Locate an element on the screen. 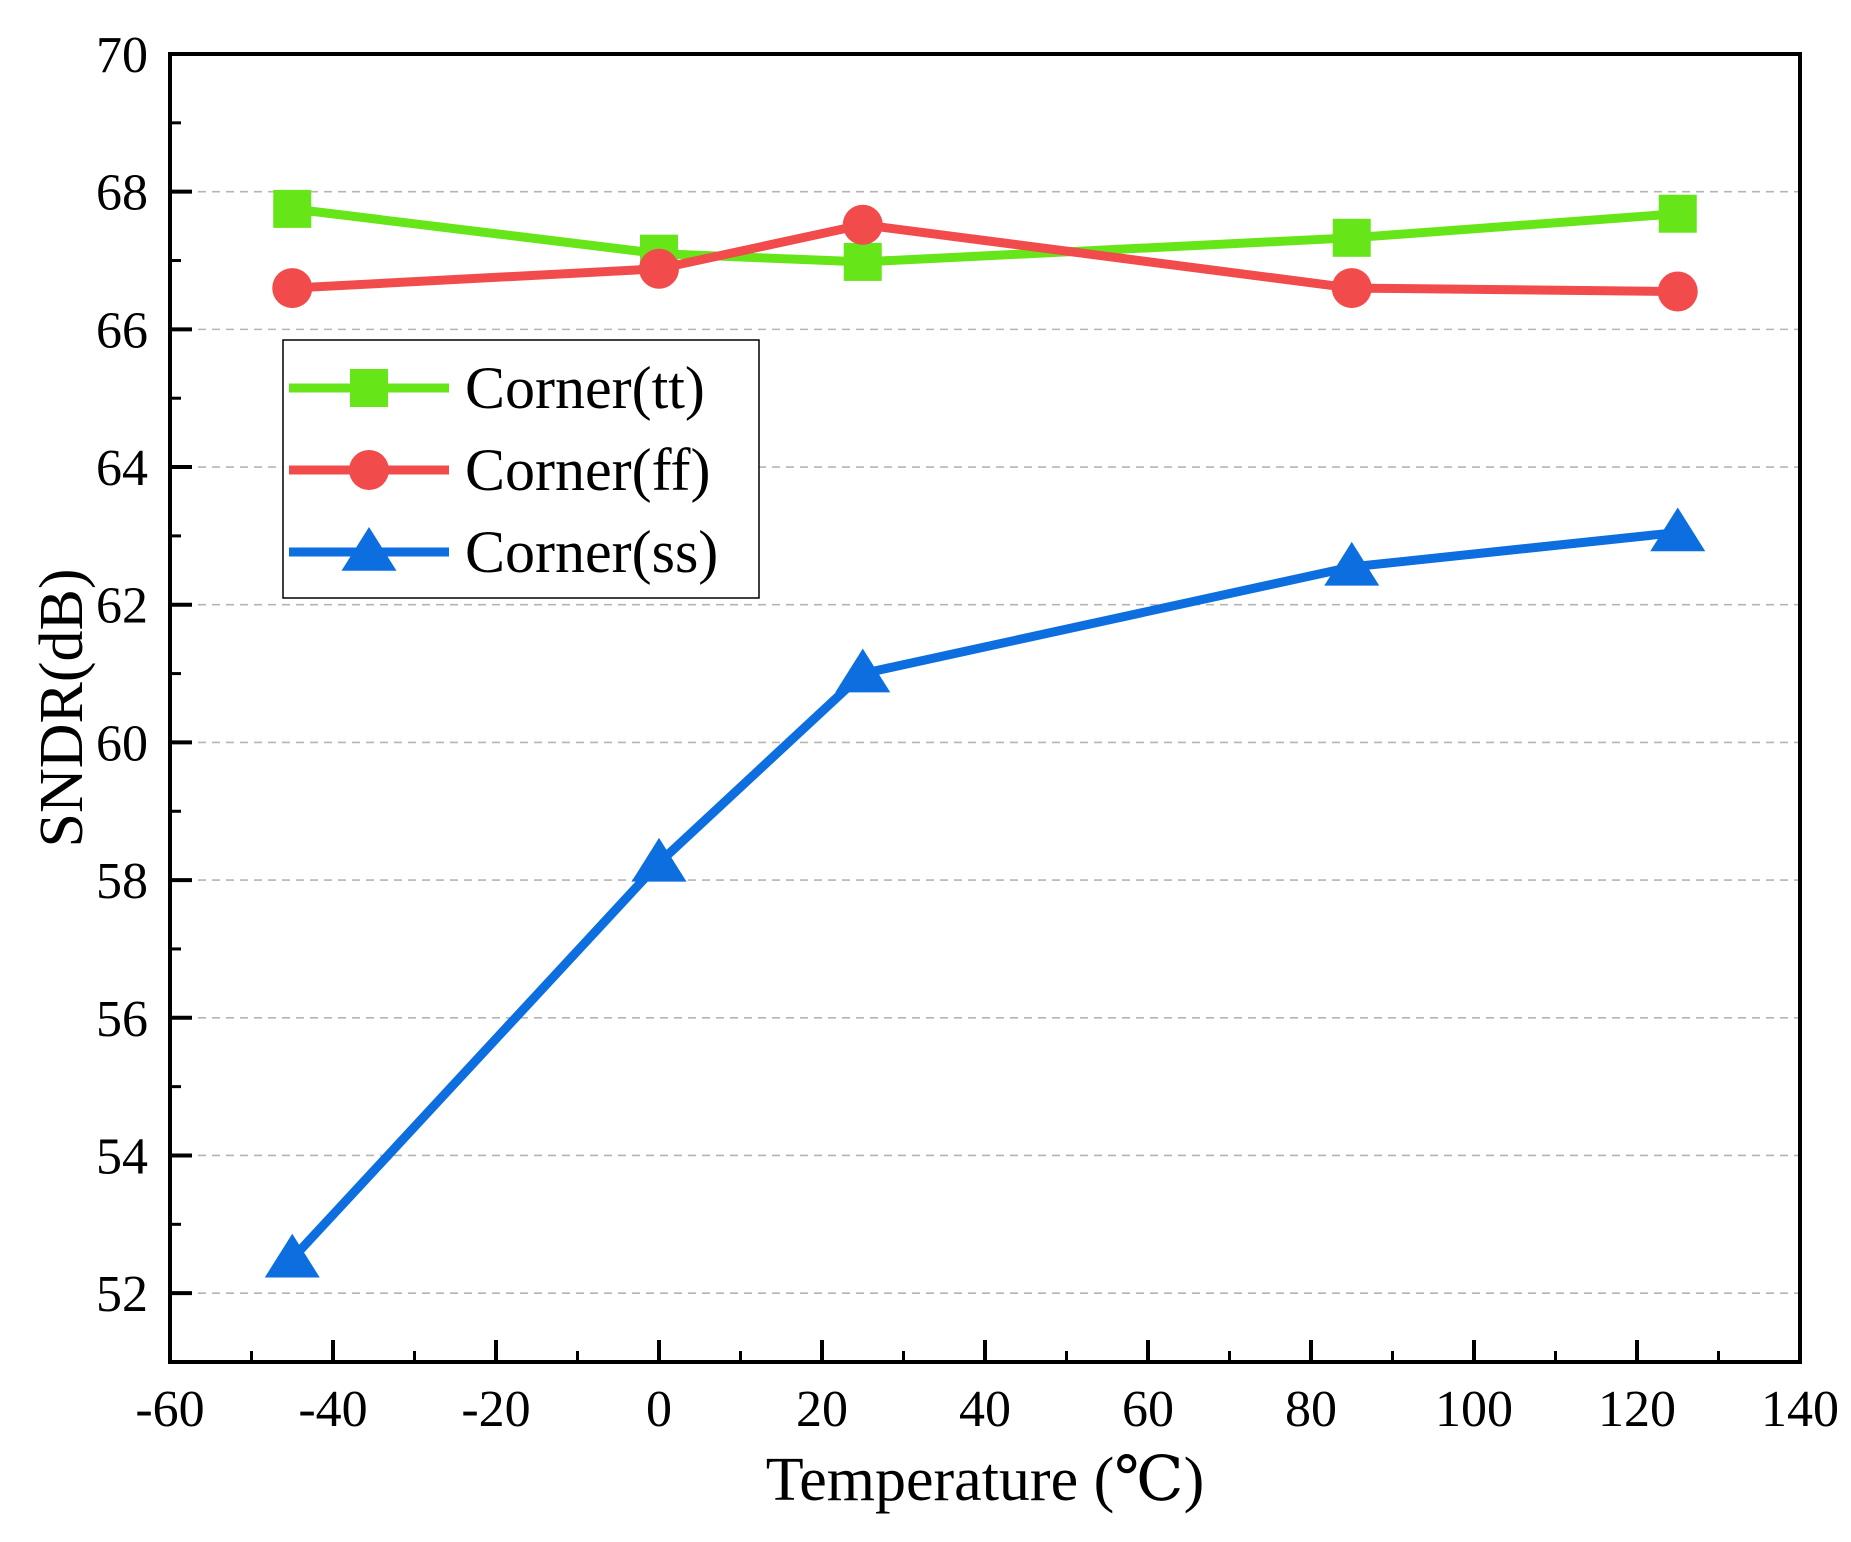  x-tick-label: 60 is located at coordinates (1148, 1409).